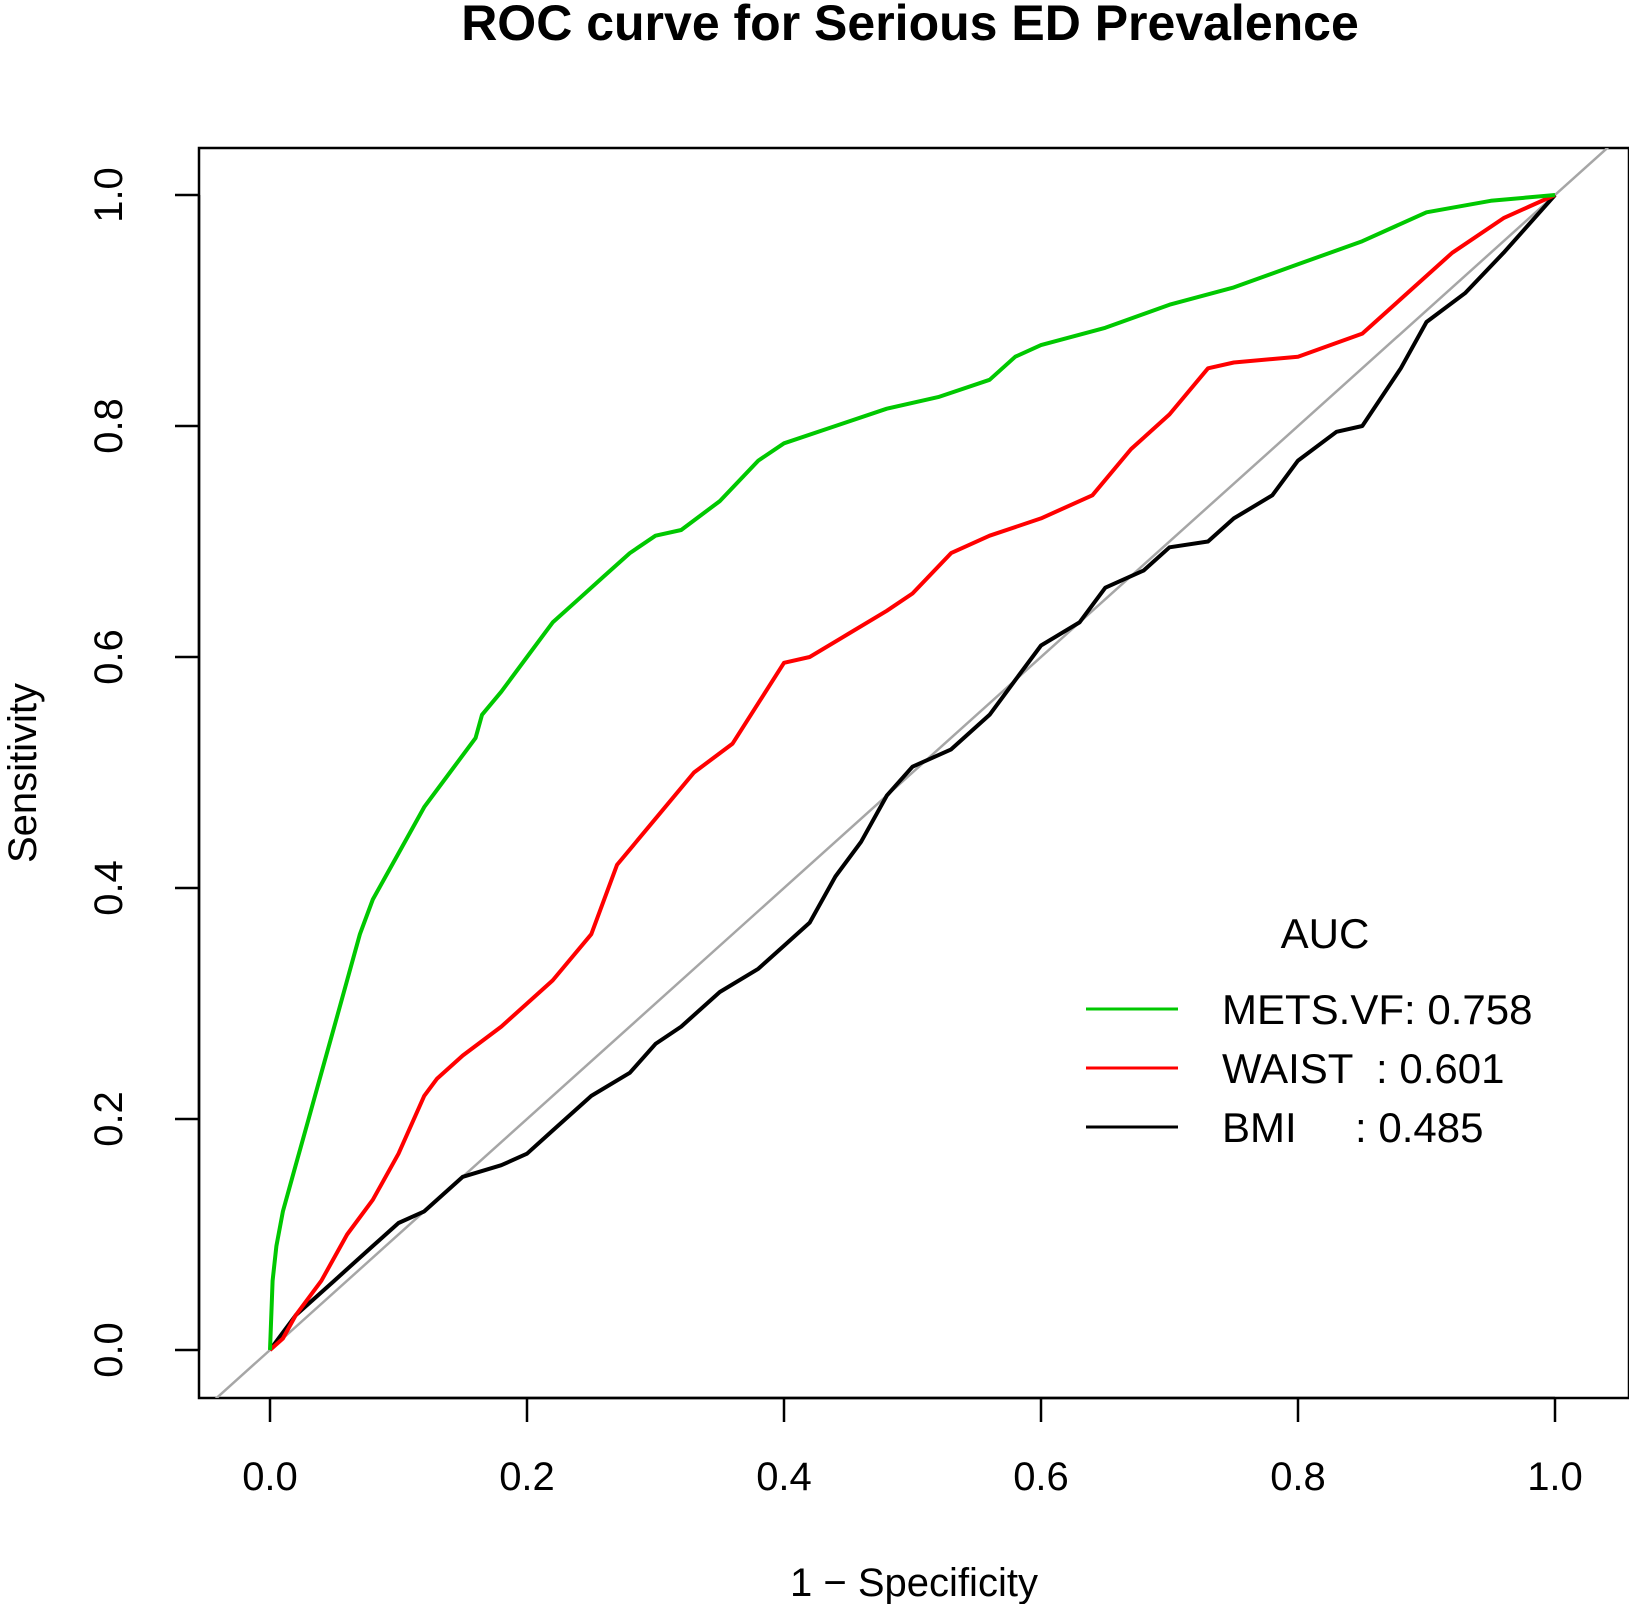 This screenshot has width=1629, height=1604. I want to click on x-tick-label: 0.6, so click(1041, 1477).